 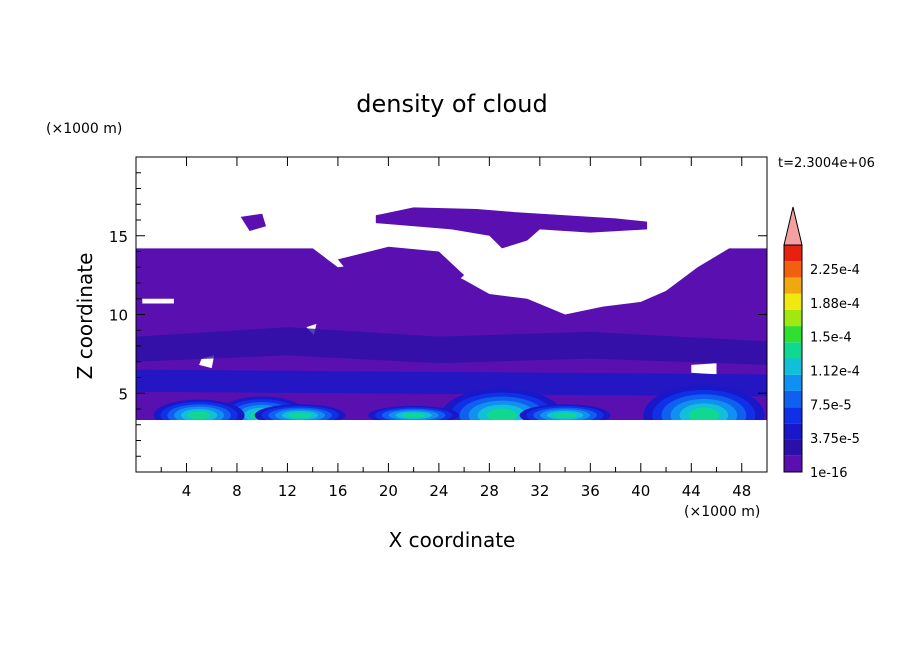 I want to click on colorbar-label: 1.5e-4, so click(x=831, y=338).